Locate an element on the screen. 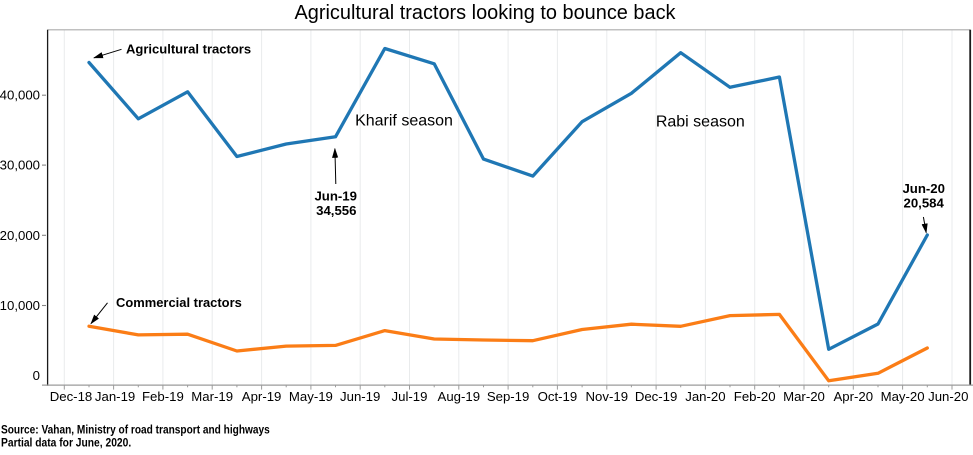 The height and width of the screenshot is (455, 973). svg-text: 40,000 is located at coordinates (20, 94).